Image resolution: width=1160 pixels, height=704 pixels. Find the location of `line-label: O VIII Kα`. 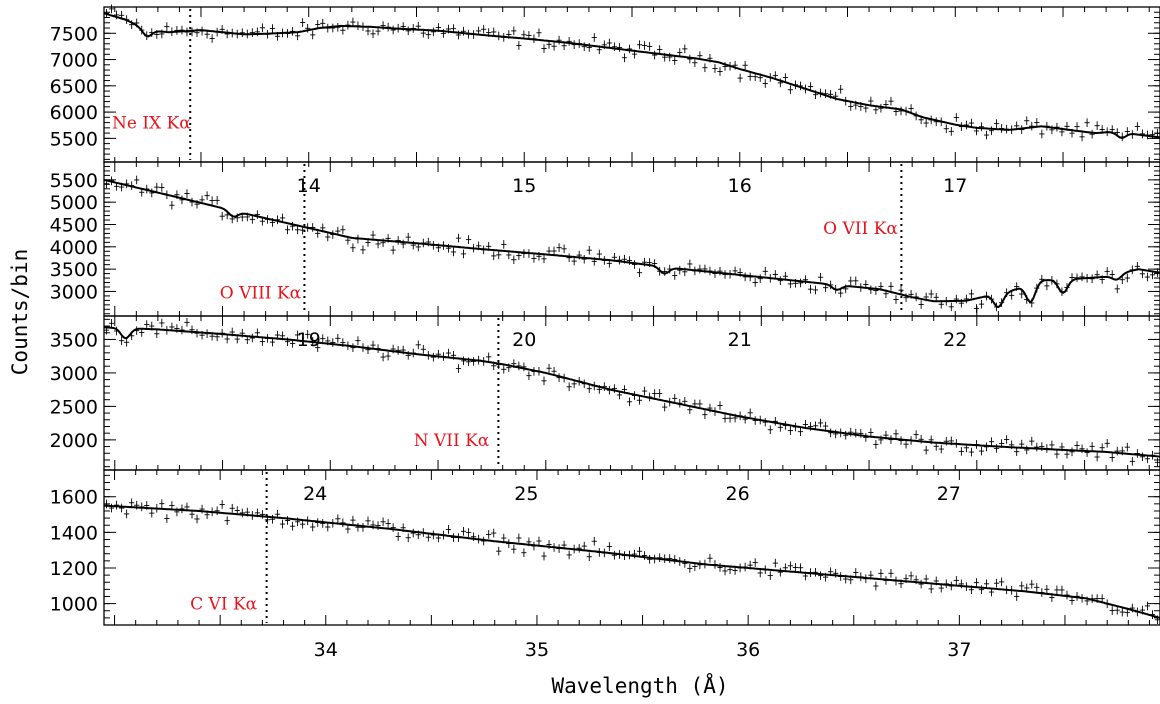

line-label: O VIII Kα is located at coordinates (261, 293).